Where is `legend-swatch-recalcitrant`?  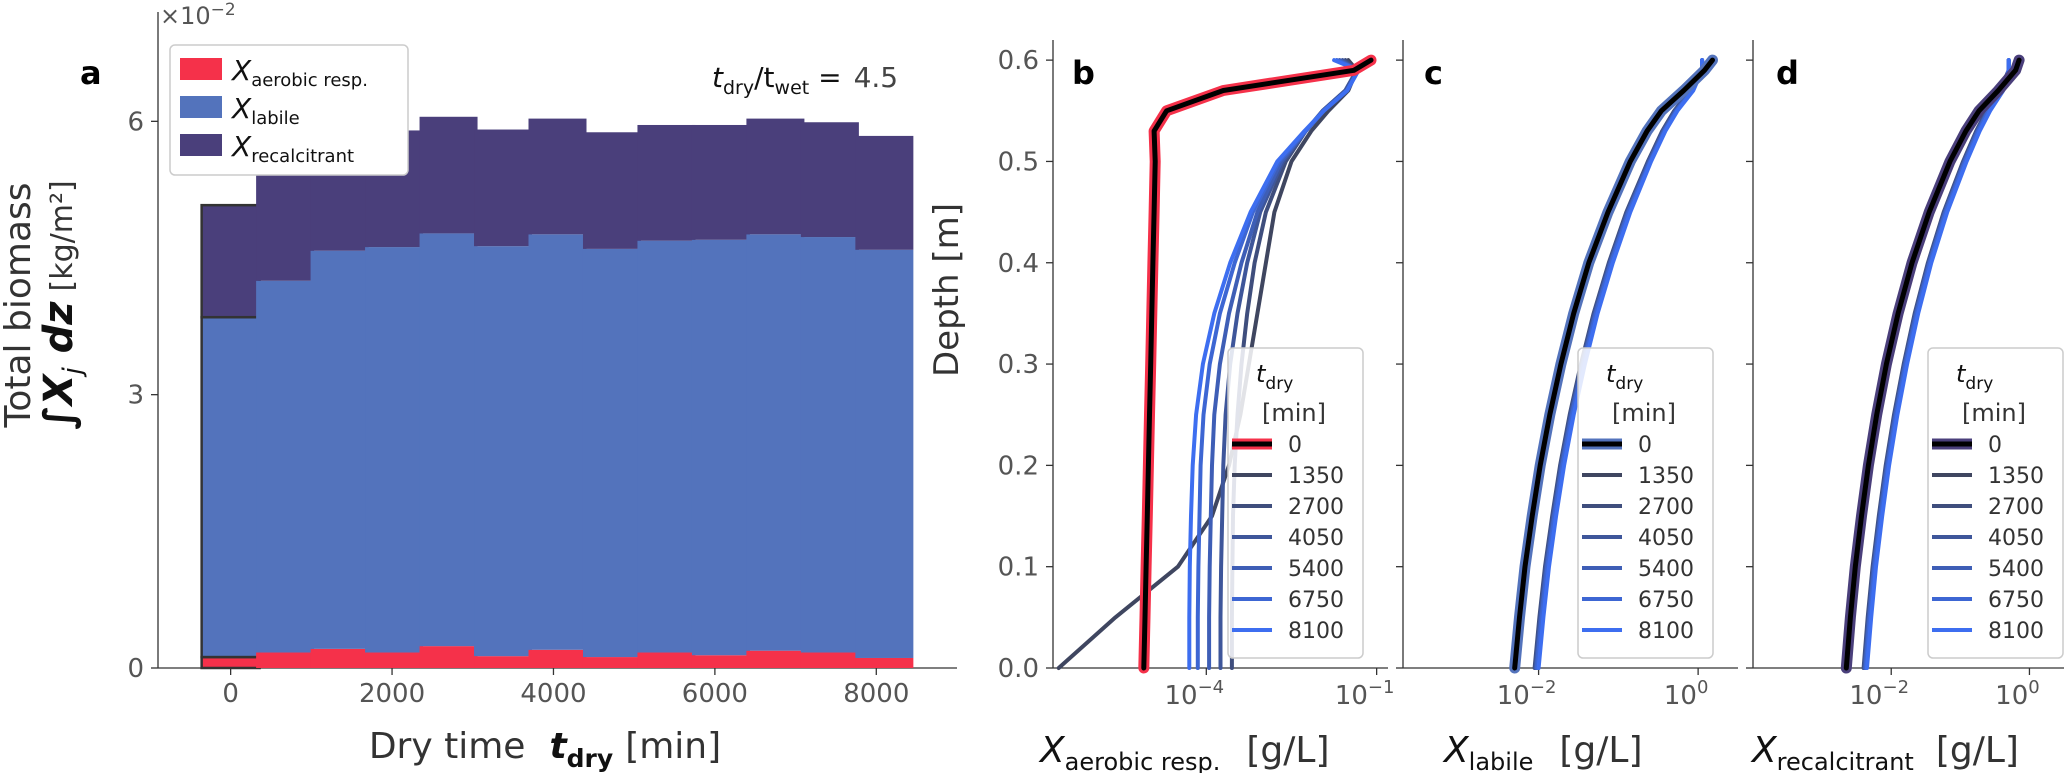
legend-swatch-recalcitrant is located at coordinates (201, 145).